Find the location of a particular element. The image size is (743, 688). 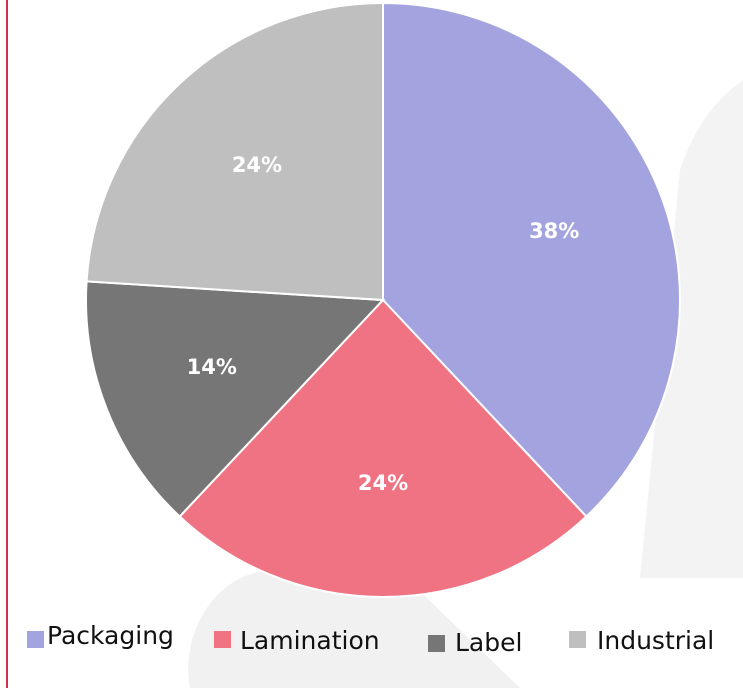

legend-swatch-packaging is located at coordinates (35, 639).